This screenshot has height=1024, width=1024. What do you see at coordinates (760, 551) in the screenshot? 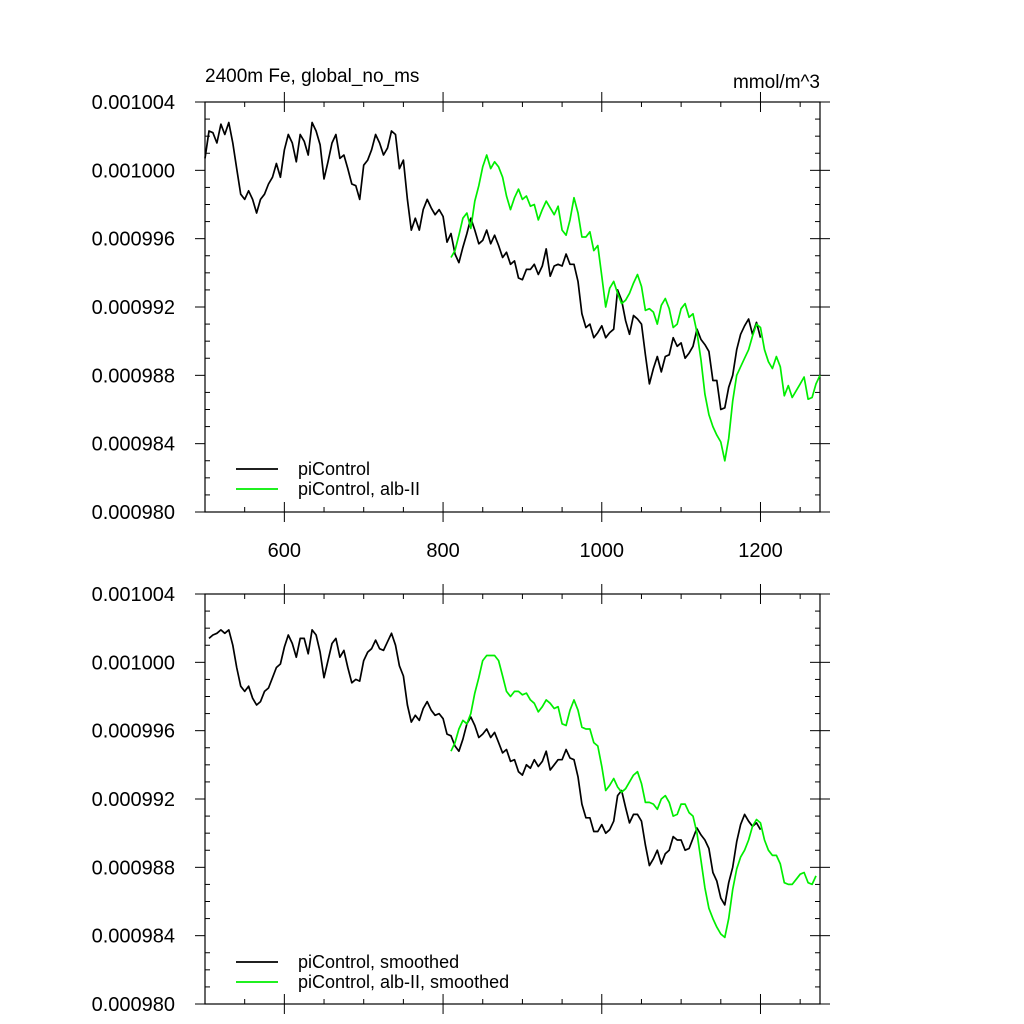
I see `x-tick-label: 1200` at bounding box center [760, 551].